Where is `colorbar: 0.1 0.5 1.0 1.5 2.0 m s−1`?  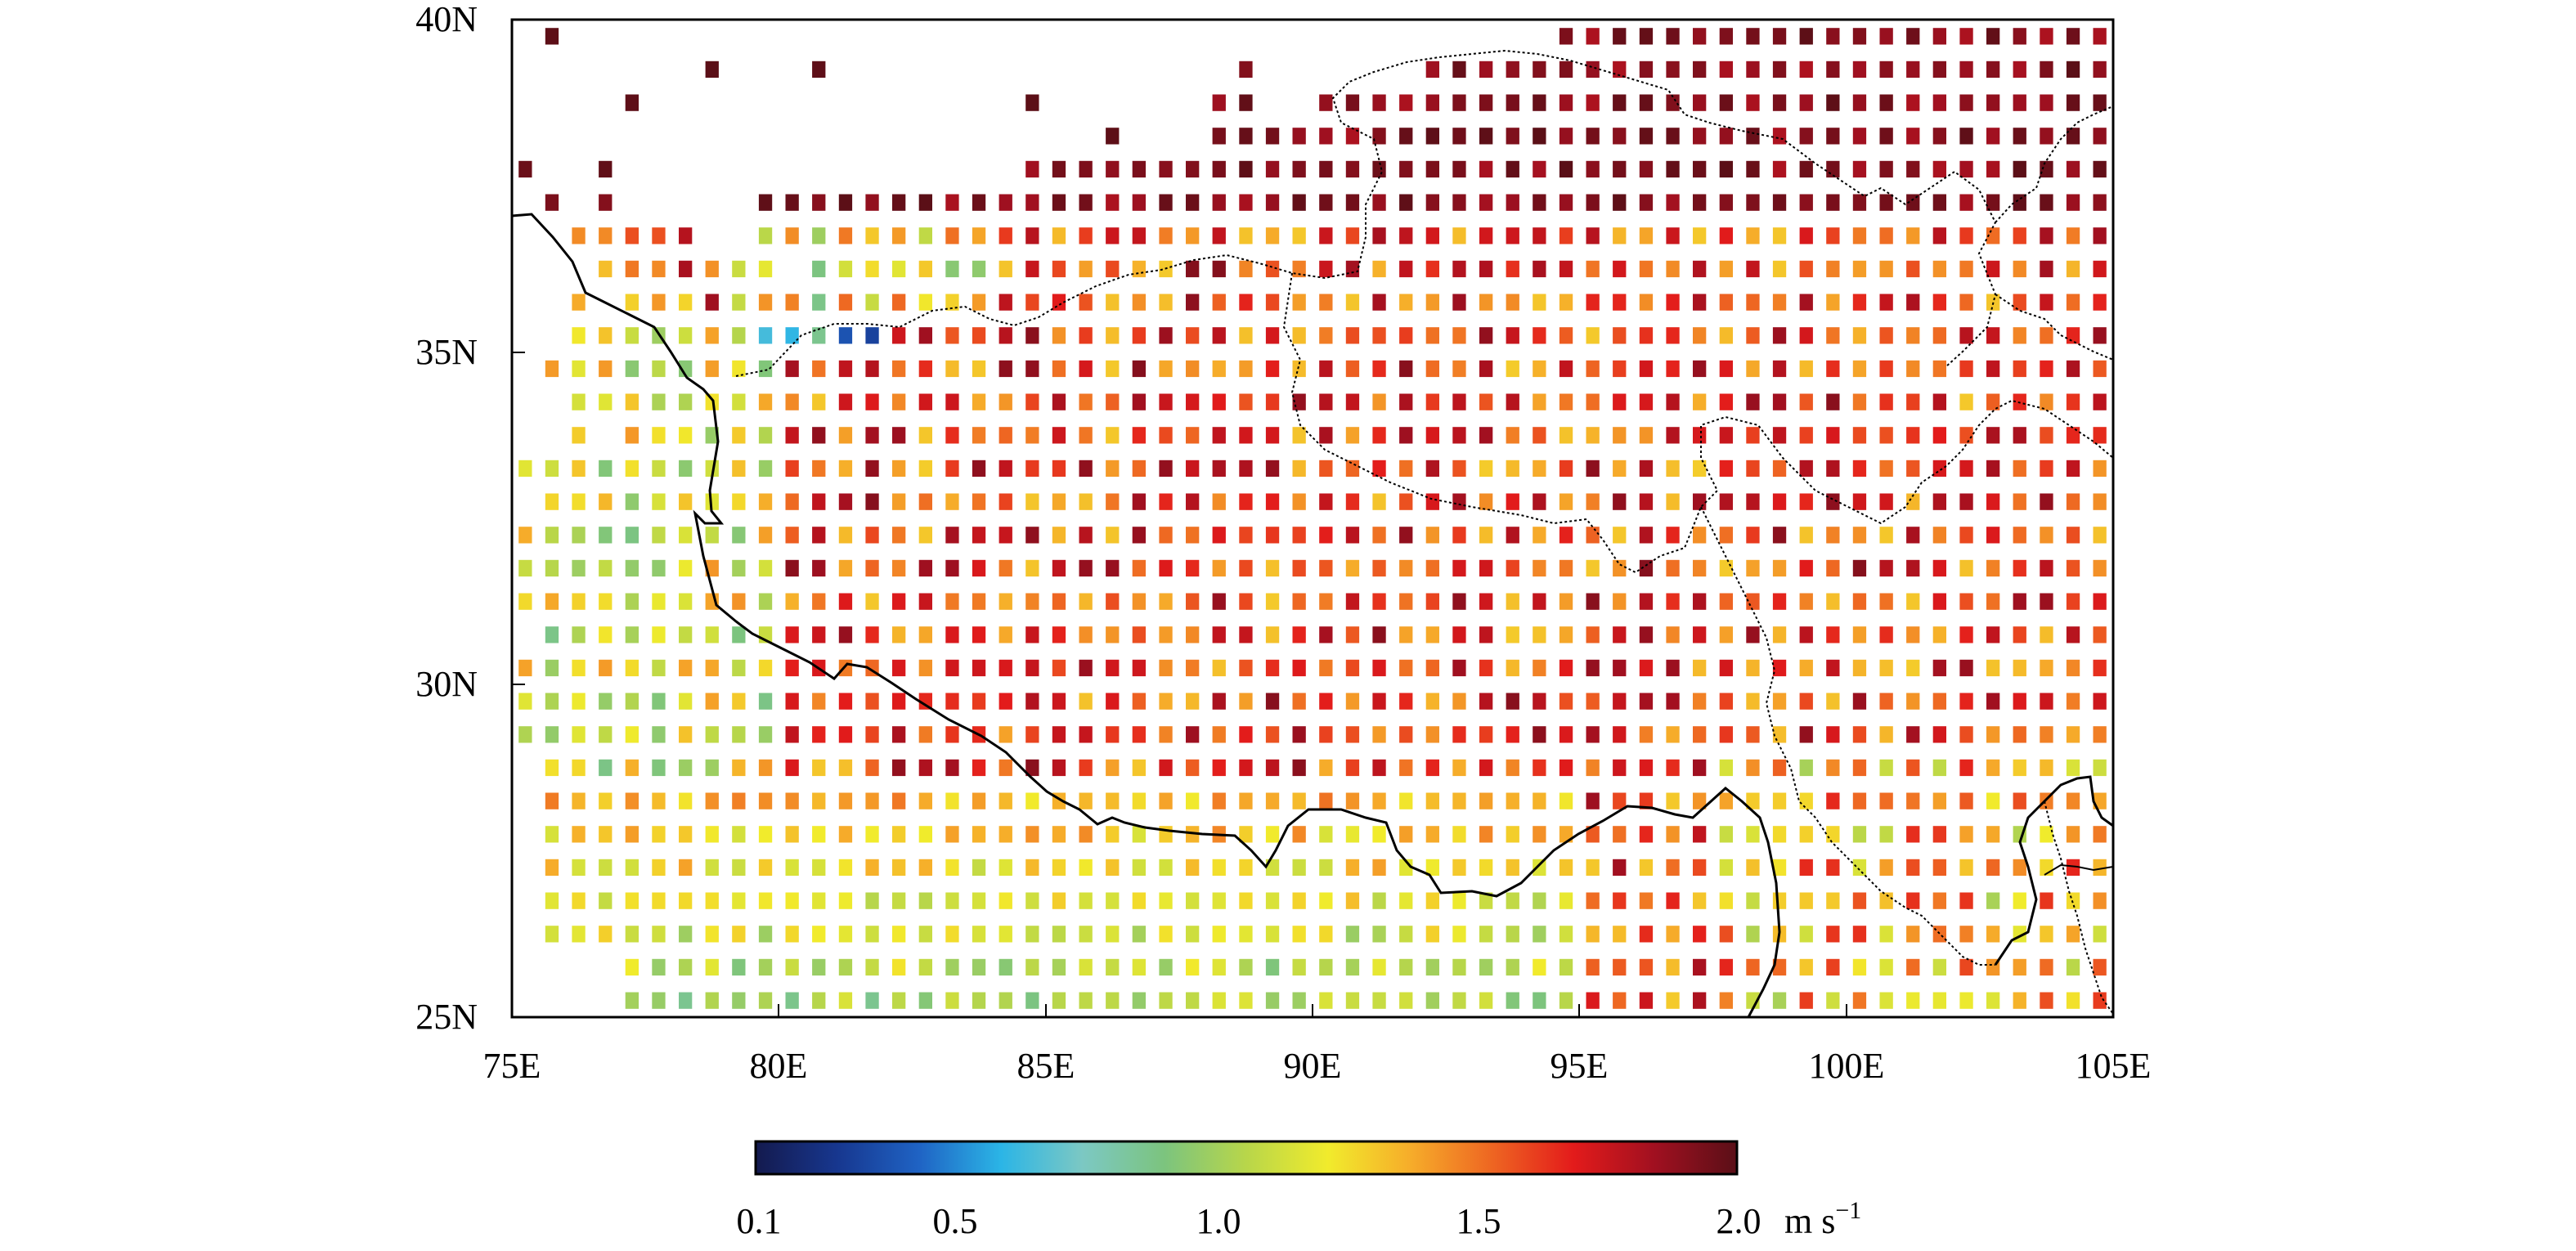 colorbar: 0.1 0.5 1.0 1.5 2.0 m s−1 is located at coordinates (1299, 1190).